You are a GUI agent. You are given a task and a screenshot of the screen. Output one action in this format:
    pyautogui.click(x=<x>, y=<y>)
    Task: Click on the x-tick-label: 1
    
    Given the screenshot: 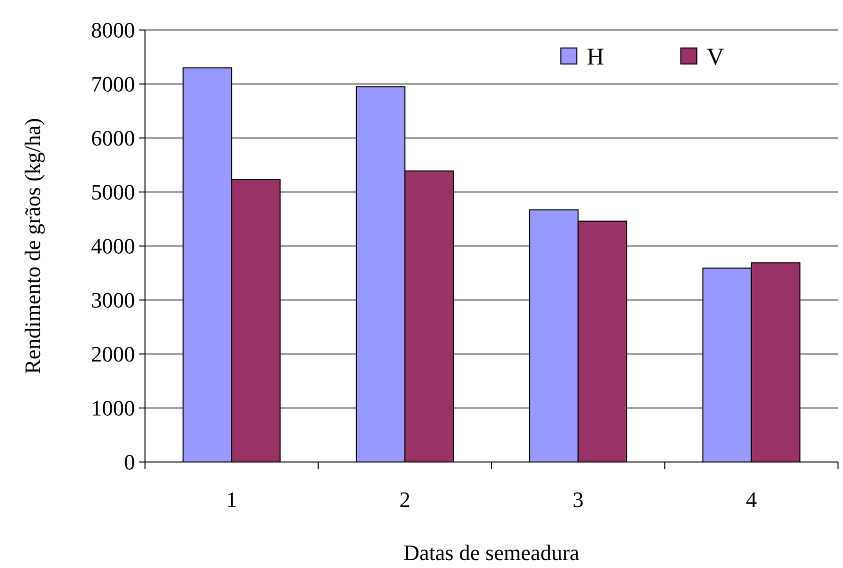 What is the action you would take?
    pyautogui.click(x=232, y=499)
    